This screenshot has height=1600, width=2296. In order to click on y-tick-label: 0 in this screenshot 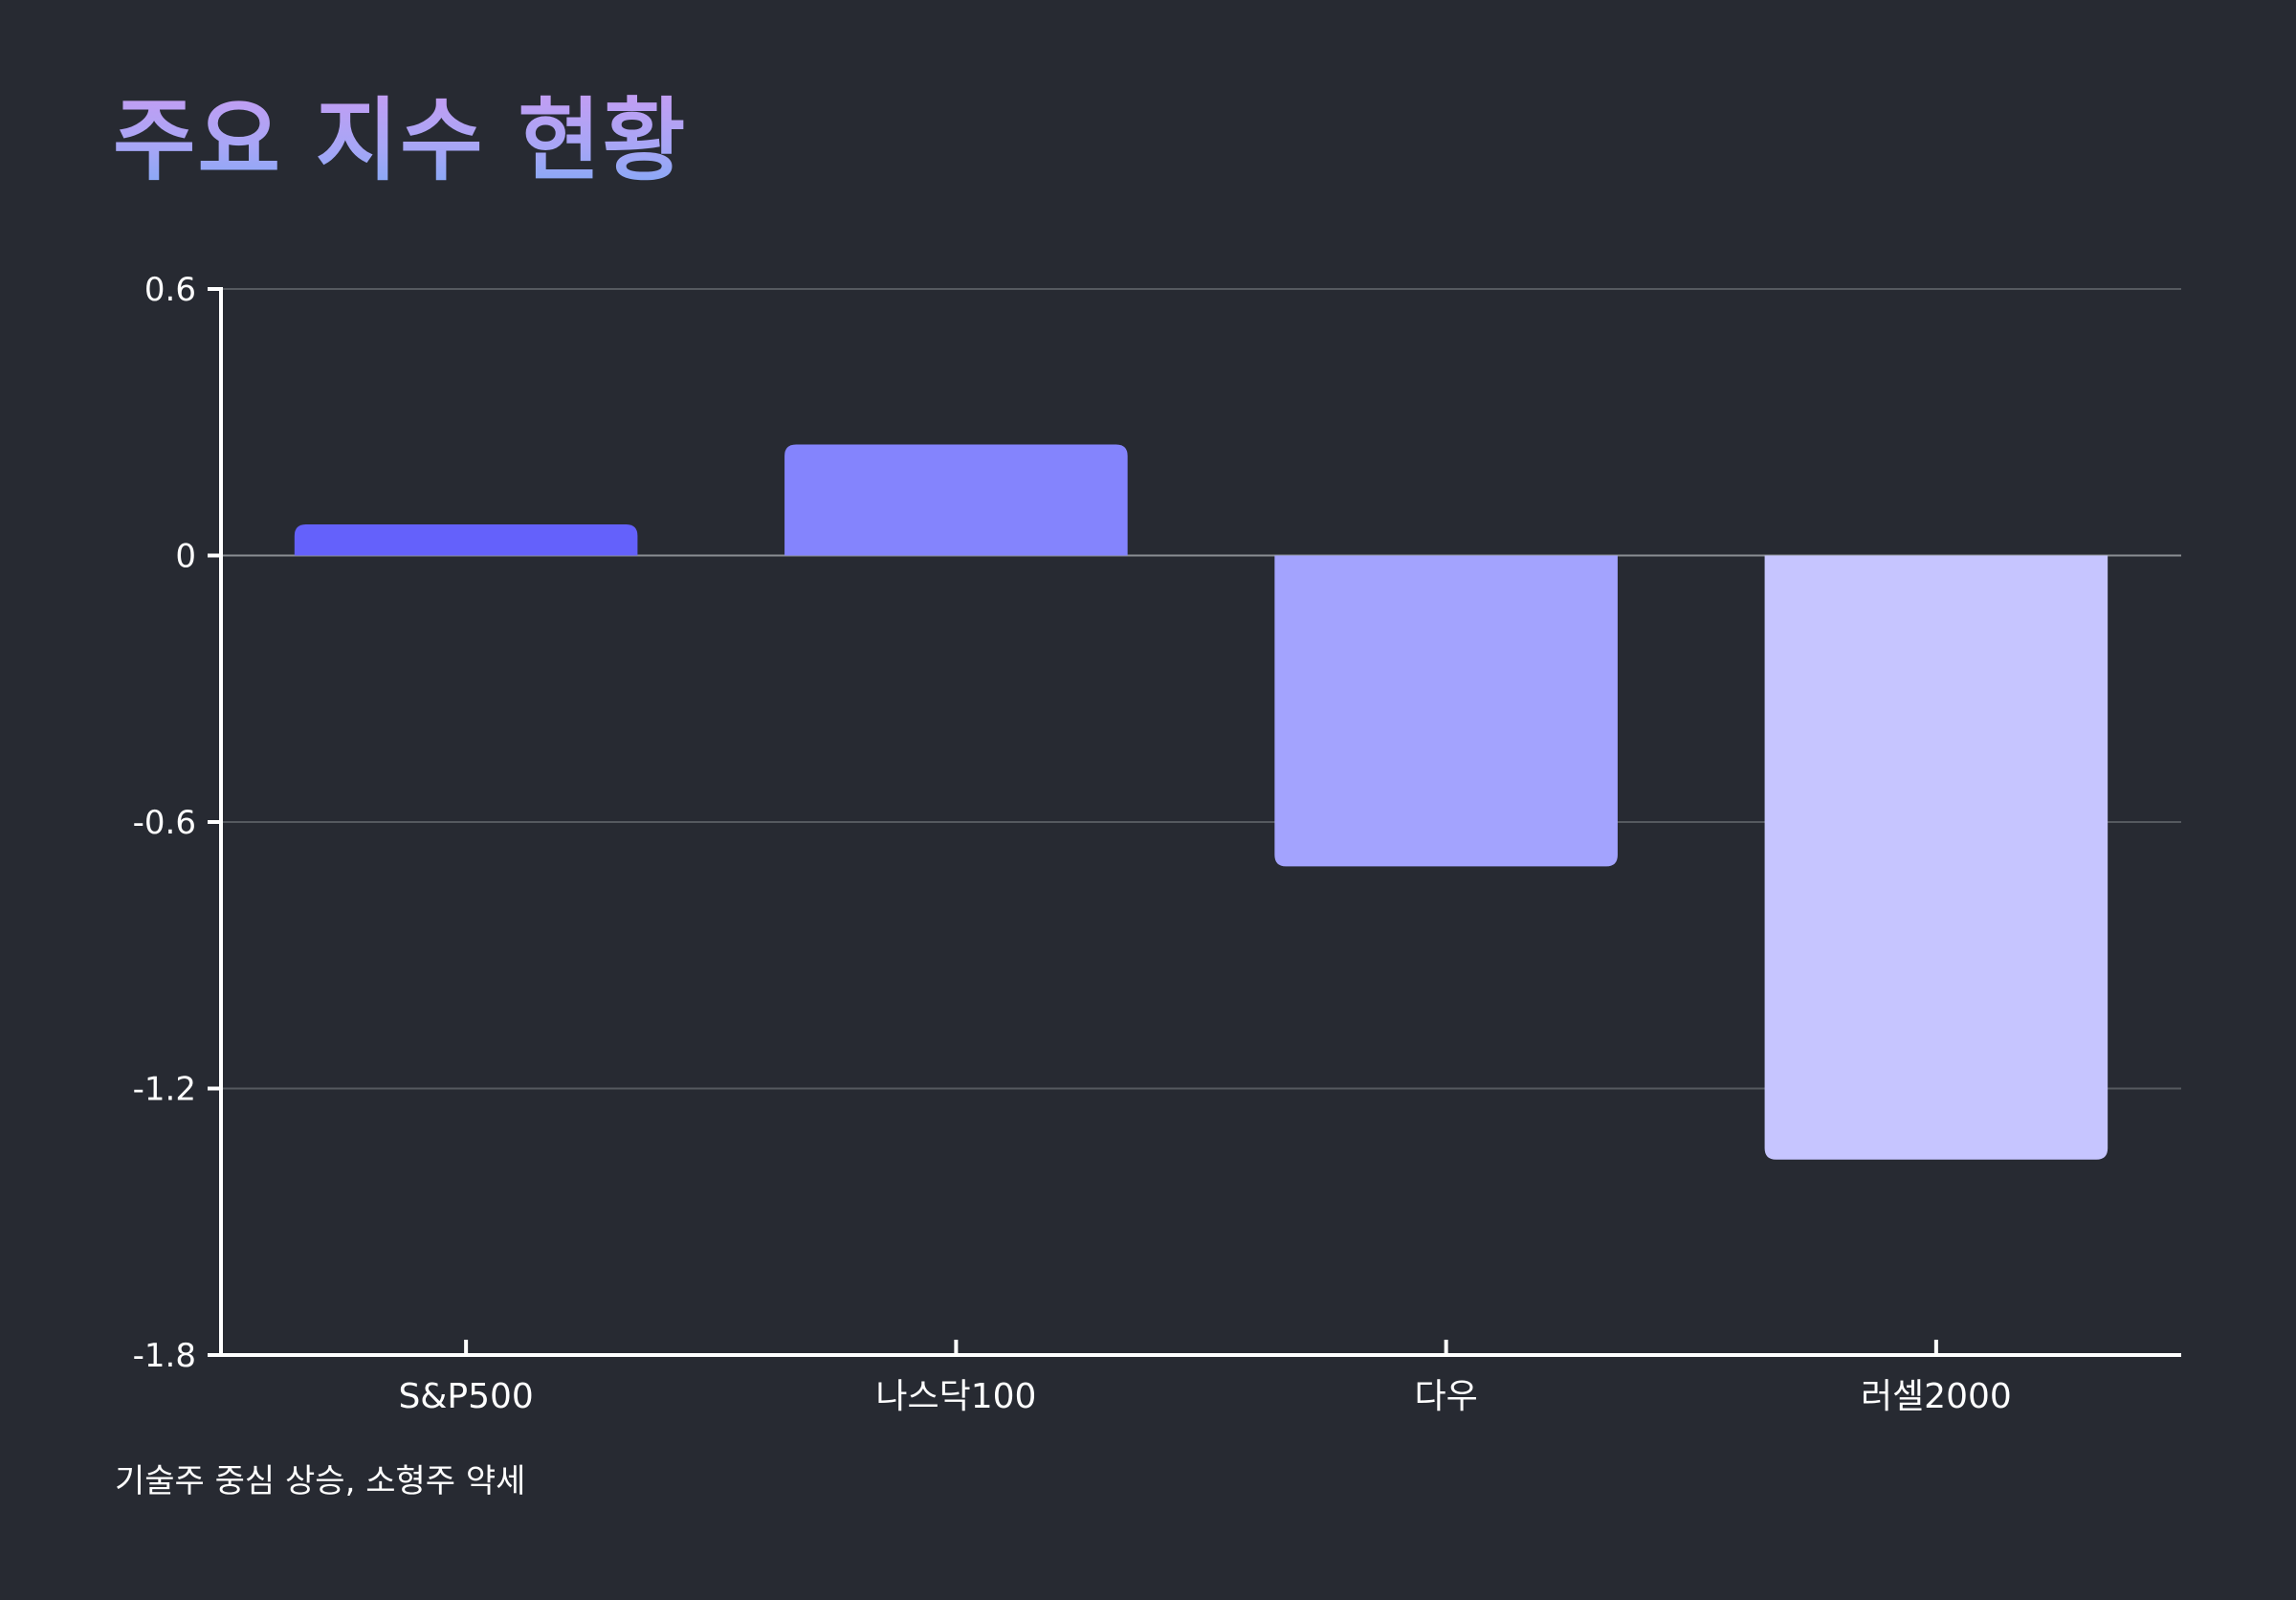, I will do `click(185, 557)`.